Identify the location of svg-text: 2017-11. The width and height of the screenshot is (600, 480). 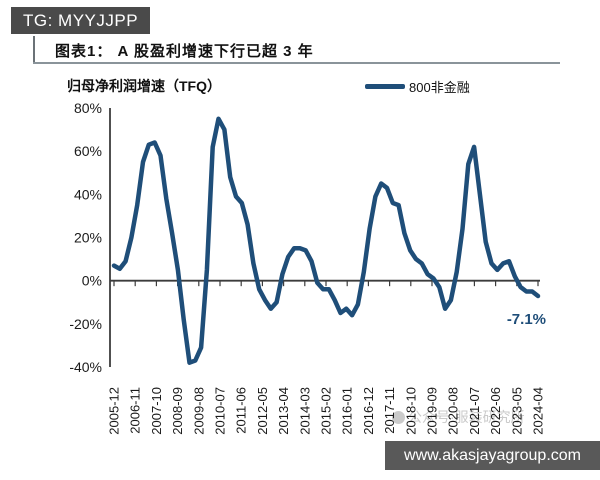
(389, 410).